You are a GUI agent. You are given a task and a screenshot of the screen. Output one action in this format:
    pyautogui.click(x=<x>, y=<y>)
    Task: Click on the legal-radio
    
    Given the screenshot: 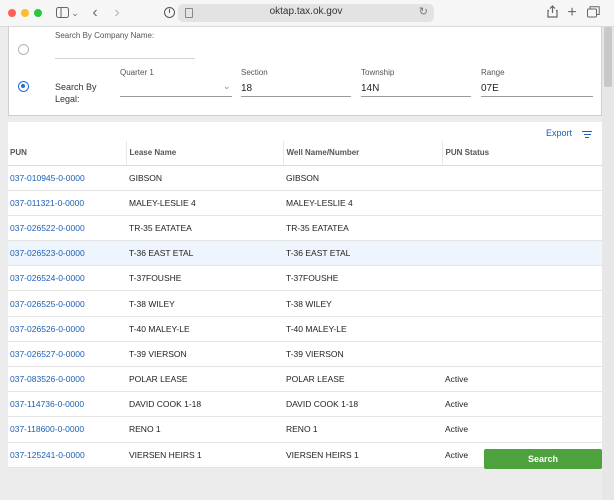 What is the action you would take?
    pyautogui.click(x=23, y=86)
    